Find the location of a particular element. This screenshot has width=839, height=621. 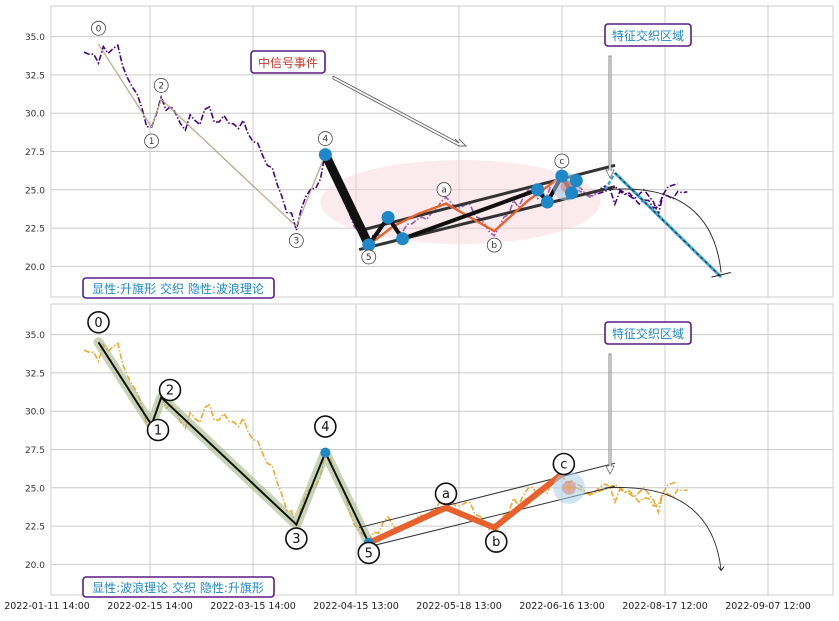

panel-top-ytick-label: 25.0 is located at coordinates (35, 191).